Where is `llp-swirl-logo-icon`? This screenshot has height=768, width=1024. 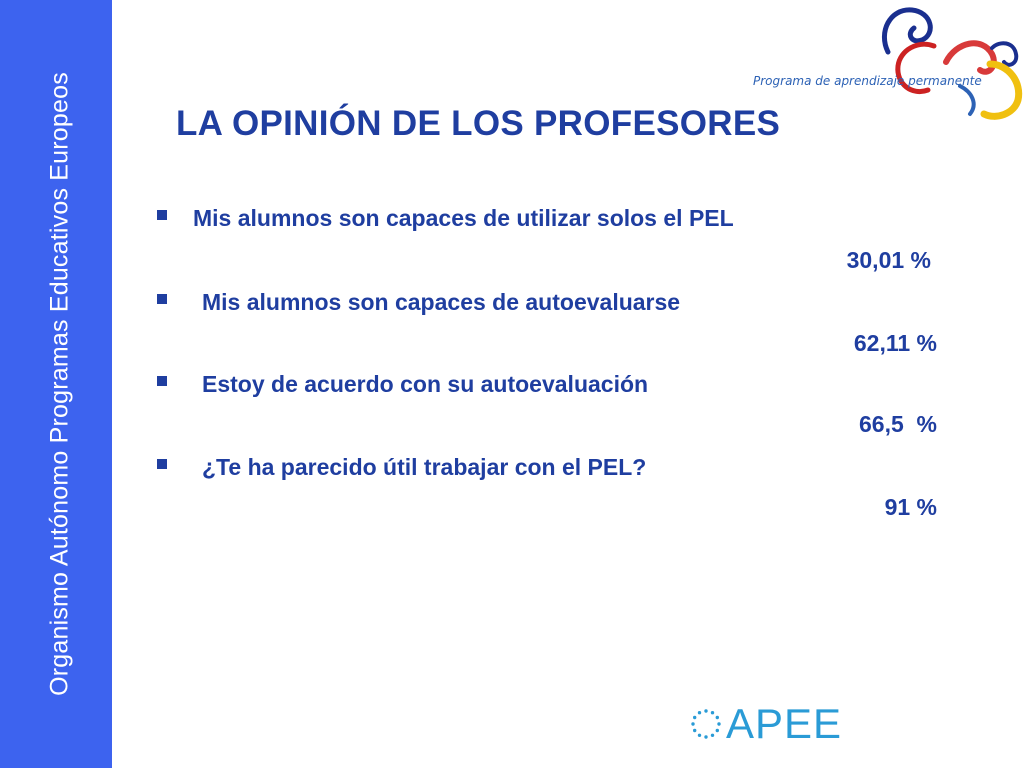 llp-swirl-logo-icon is located at coordinates (952, 63).